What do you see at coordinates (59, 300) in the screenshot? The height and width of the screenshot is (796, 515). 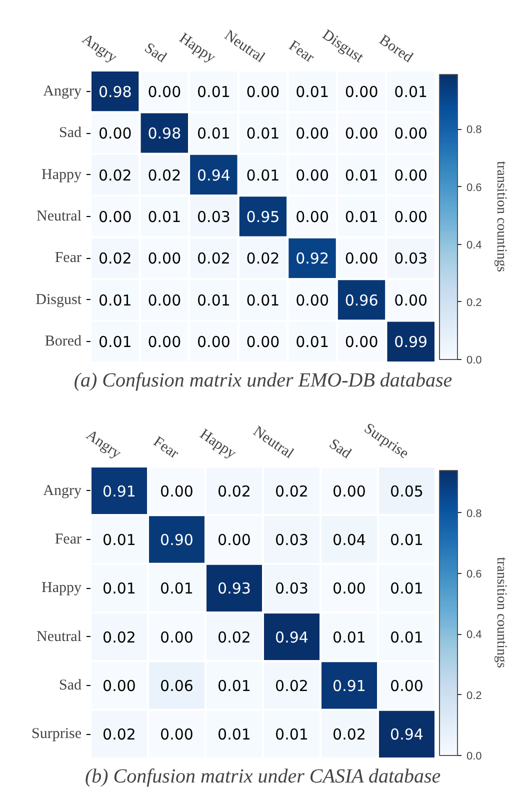 I see `y-tick-label: Disgust` at bounding box center [59, 300].